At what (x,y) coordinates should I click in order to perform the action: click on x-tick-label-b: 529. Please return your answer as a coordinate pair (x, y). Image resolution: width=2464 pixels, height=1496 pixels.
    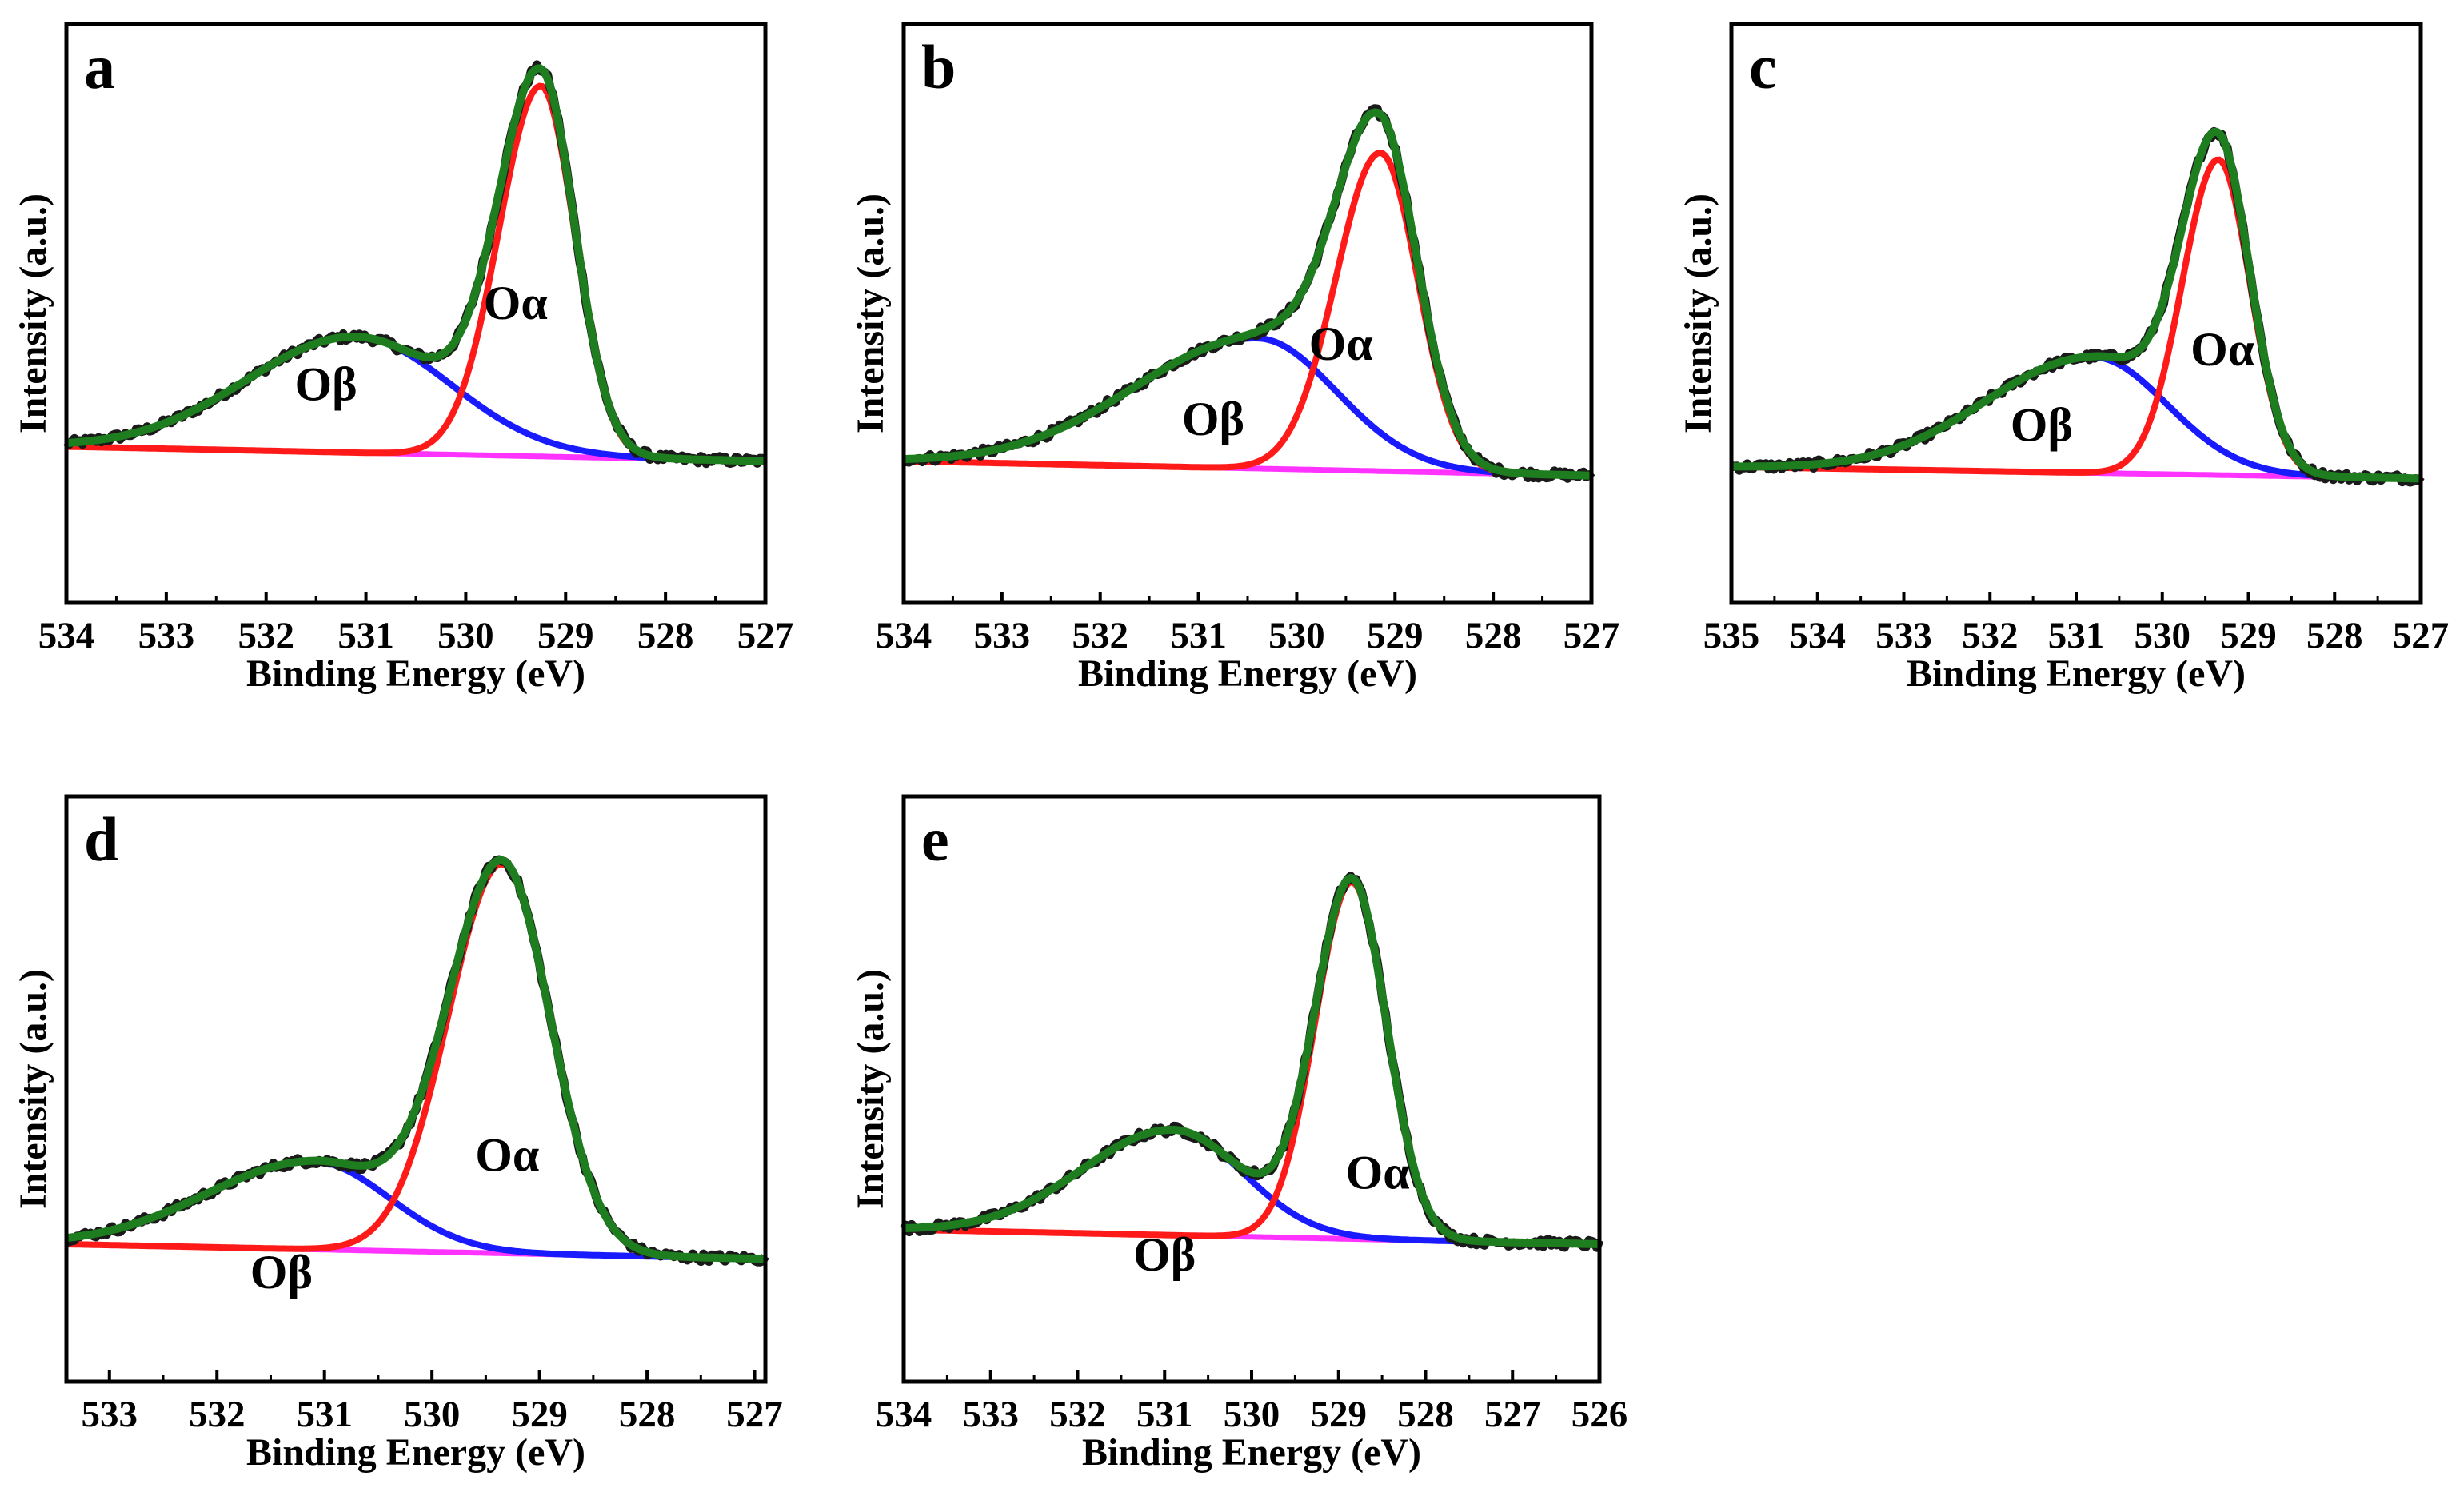
    Looking at the image, I should click on (1395, 635).